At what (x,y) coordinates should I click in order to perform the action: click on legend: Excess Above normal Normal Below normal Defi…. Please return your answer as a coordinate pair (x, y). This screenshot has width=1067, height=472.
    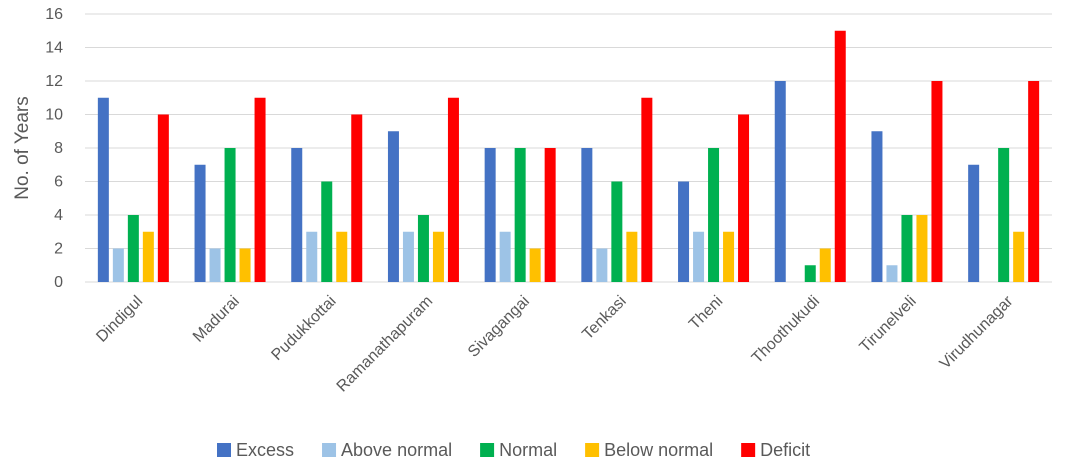
    Looking at the image, I should click on (513, 450).